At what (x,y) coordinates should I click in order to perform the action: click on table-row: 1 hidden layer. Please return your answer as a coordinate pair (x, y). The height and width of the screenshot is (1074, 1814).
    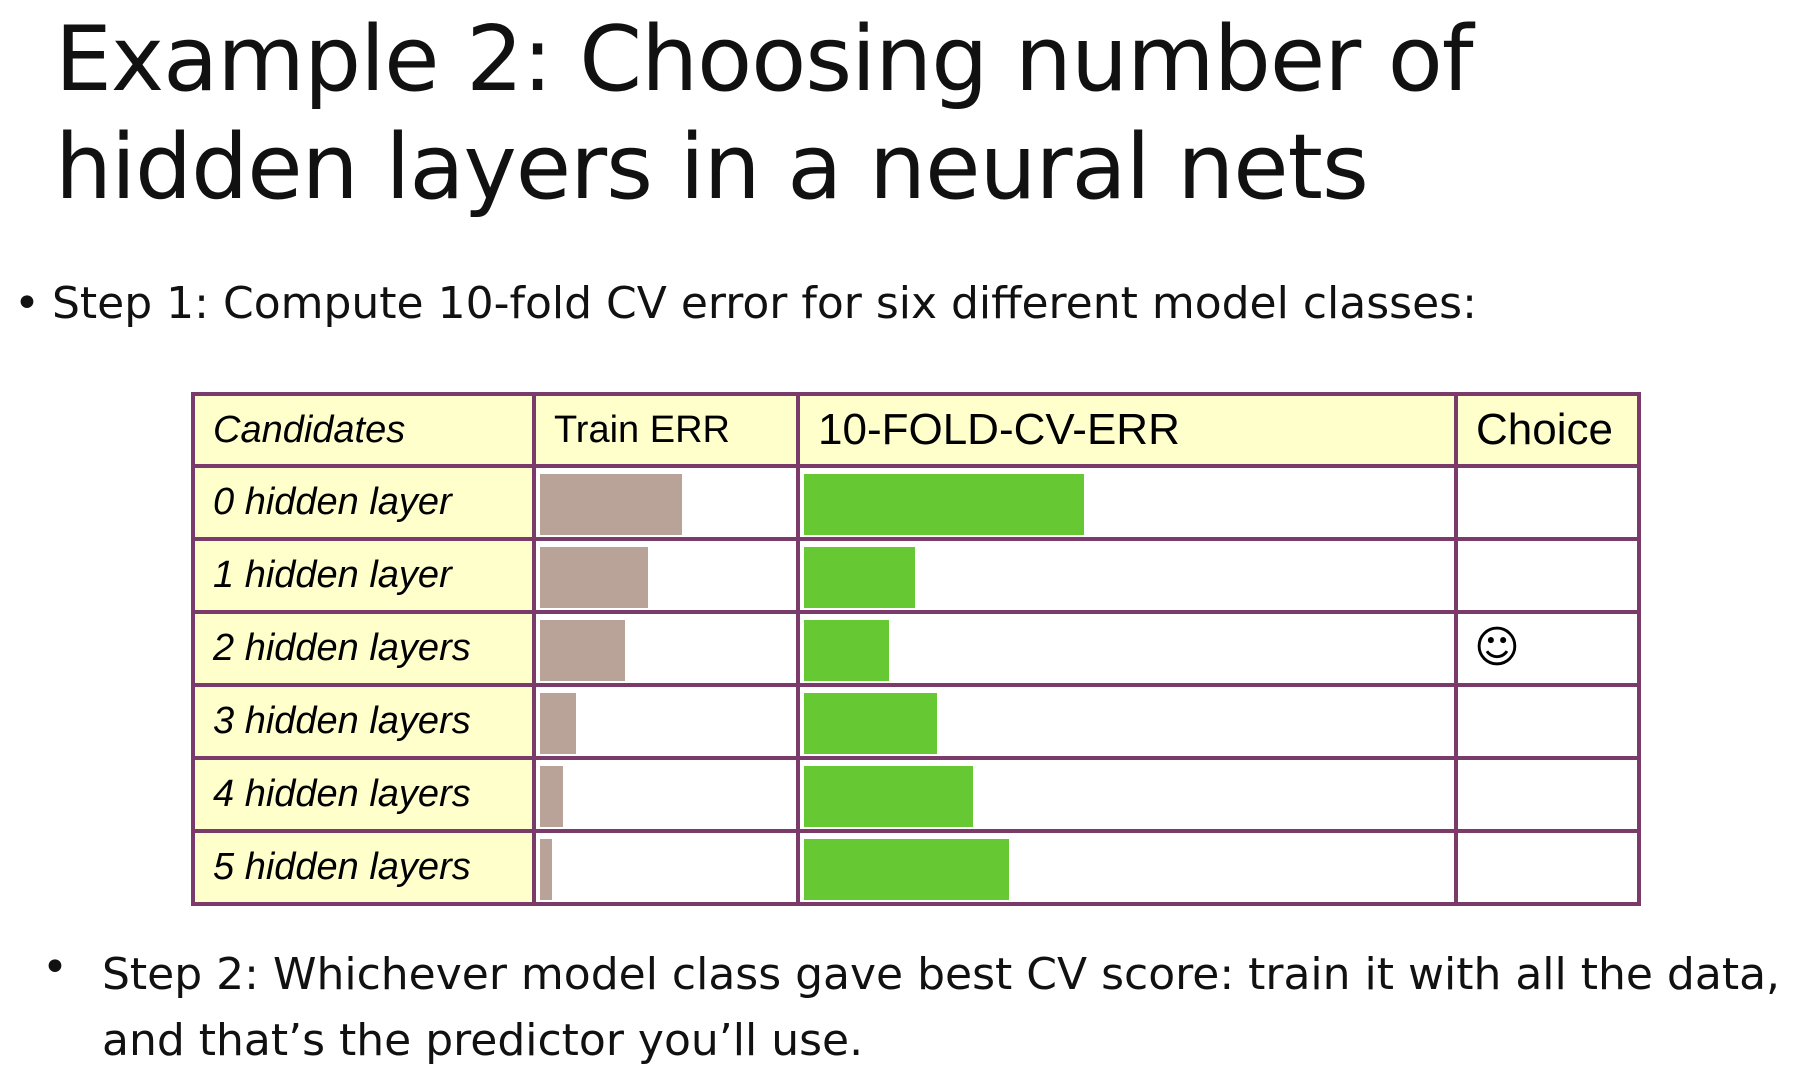
    Looking at the image, I should click on (916, 575).